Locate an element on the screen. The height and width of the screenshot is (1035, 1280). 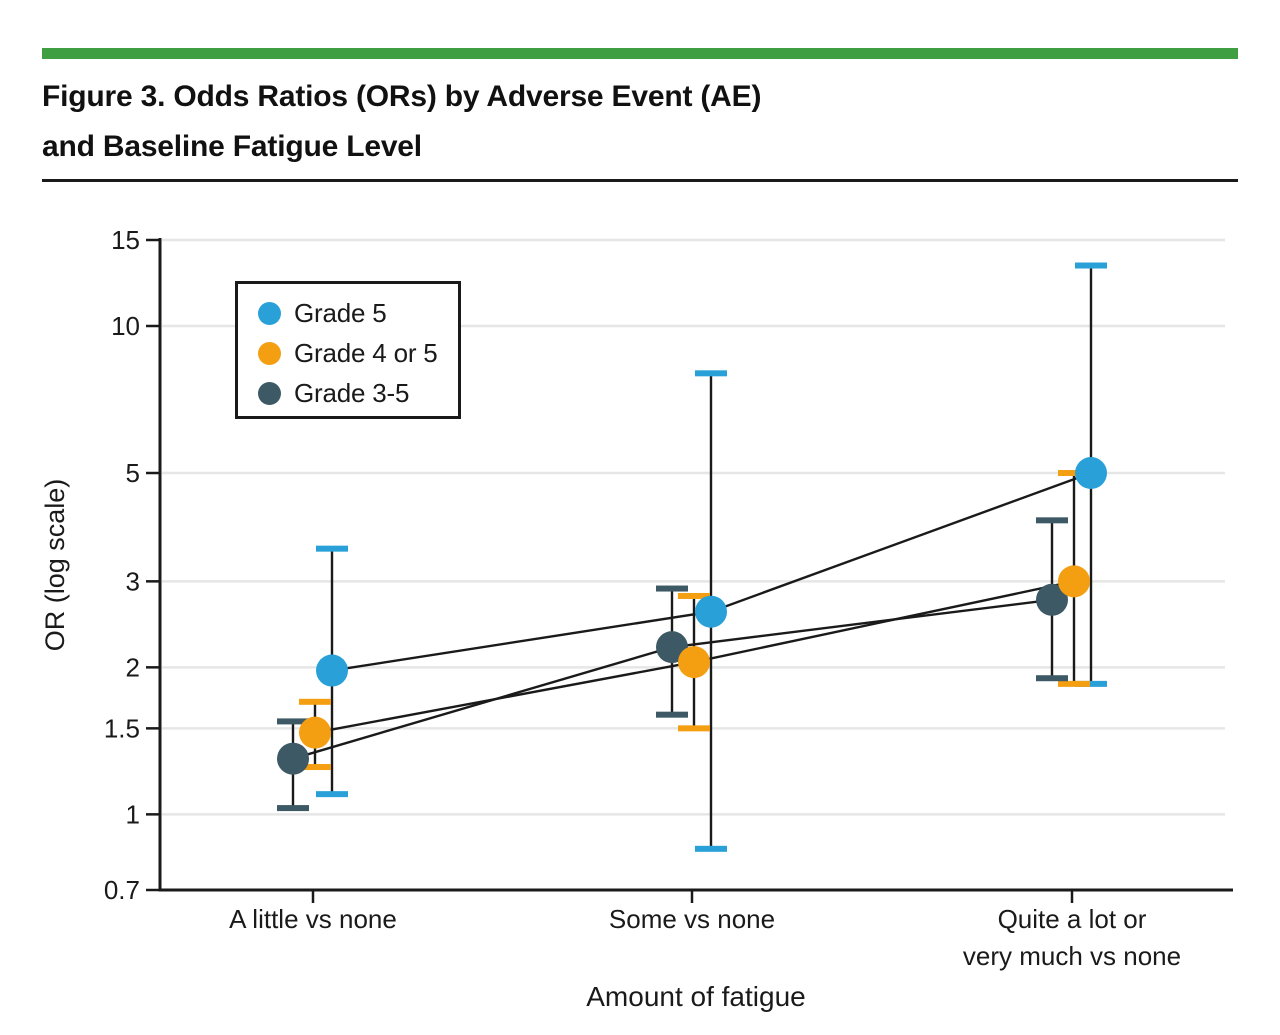
grade-4-or-5-marker-icon is located at coordinates (269, 353).